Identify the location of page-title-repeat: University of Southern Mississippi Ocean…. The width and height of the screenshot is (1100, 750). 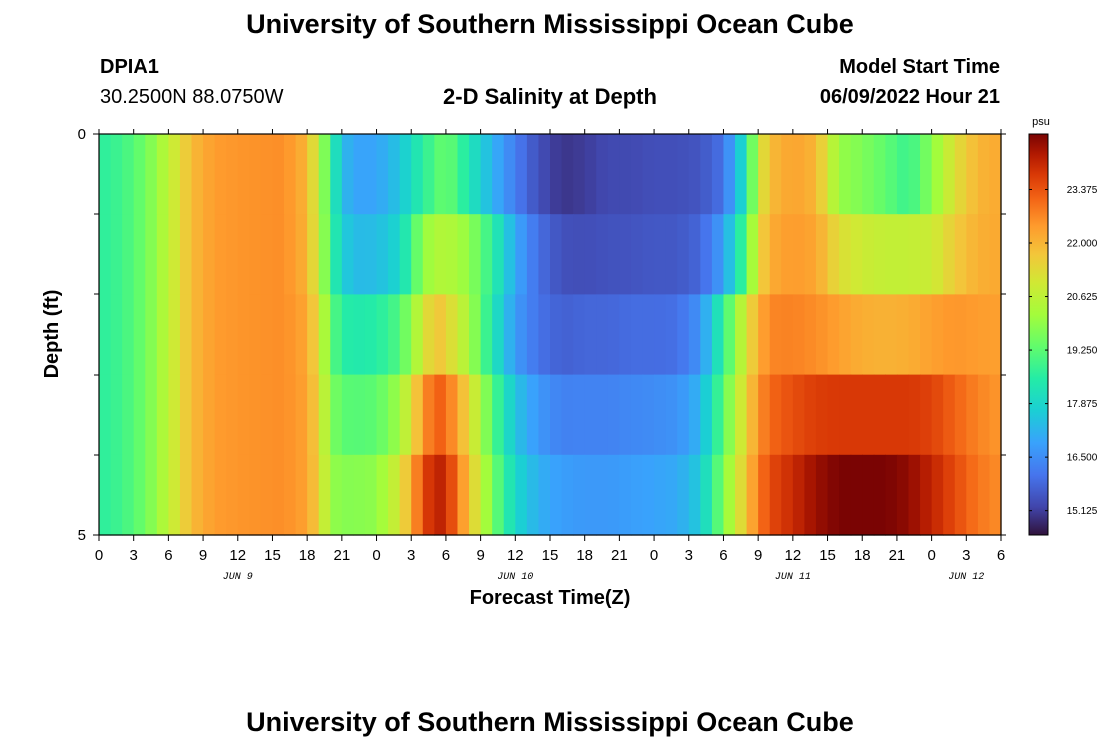
(550, 722).